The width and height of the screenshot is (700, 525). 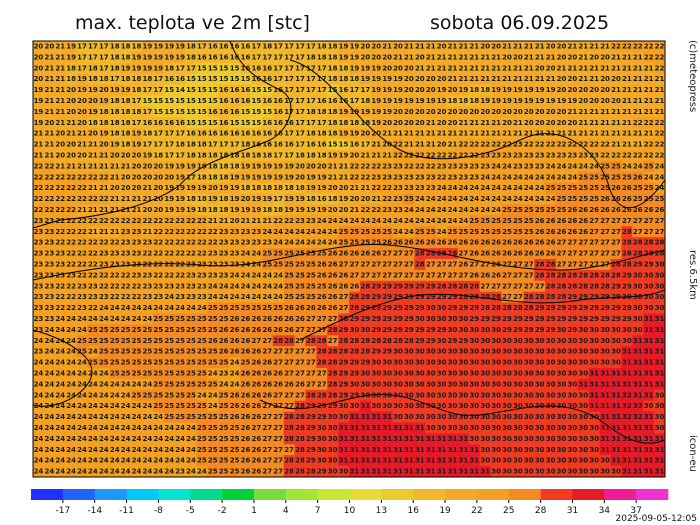 I want to click on cell-value: 19, so click(x=344, y=199).